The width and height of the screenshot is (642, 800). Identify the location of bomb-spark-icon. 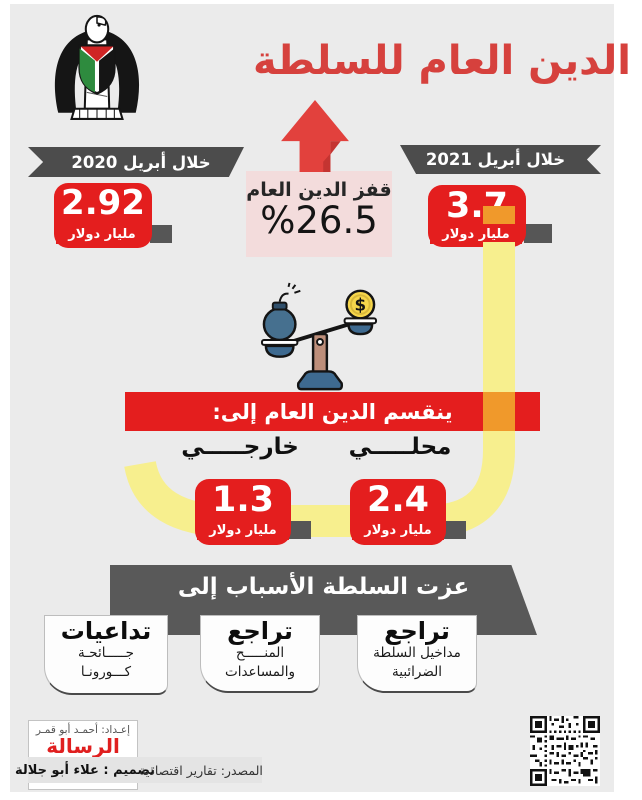
(294, 288).